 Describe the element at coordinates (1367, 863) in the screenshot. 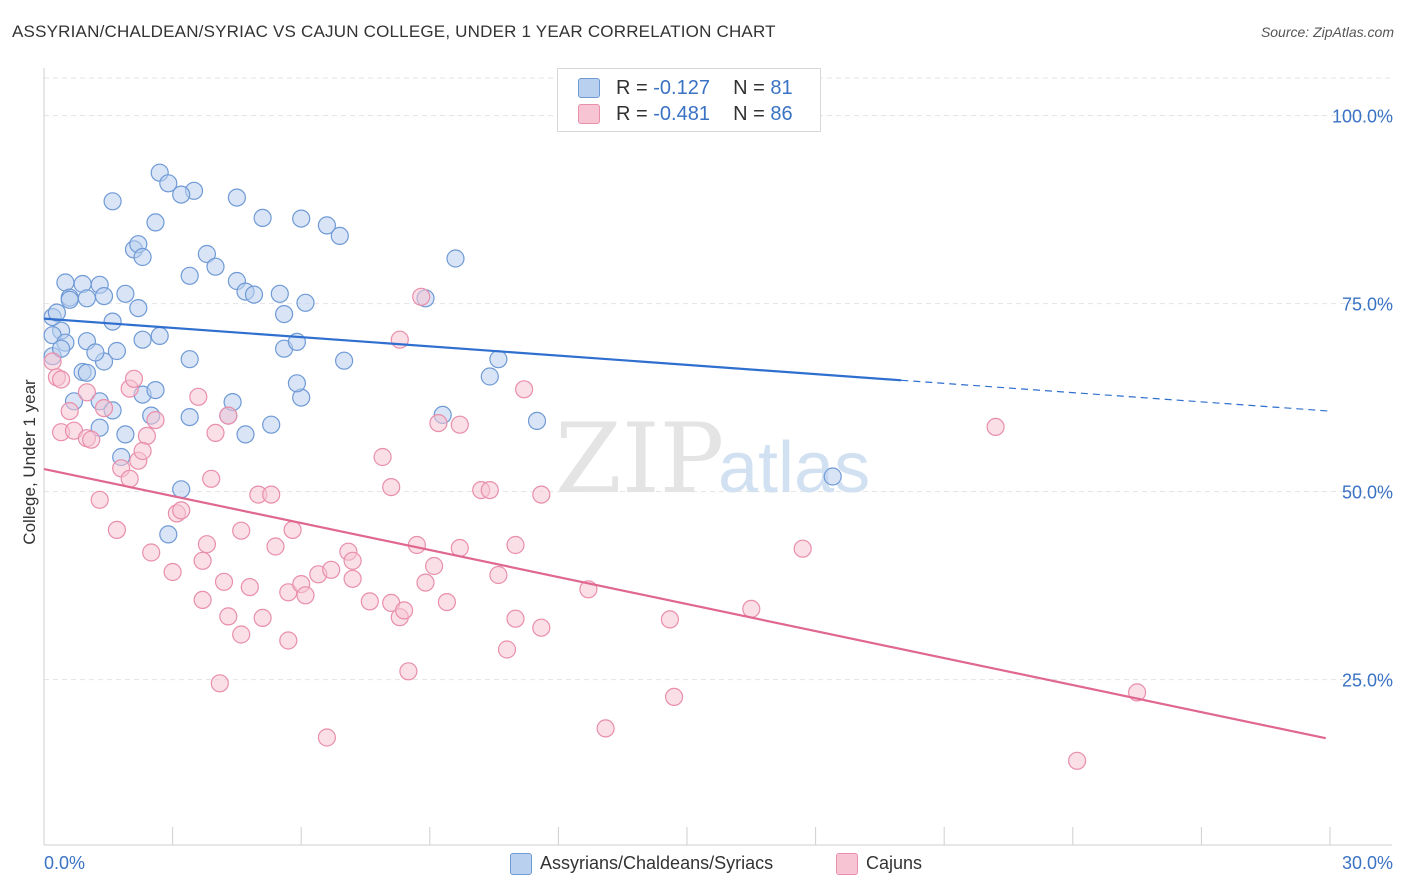

I see `x-tick-label: 30.0%` at that location.